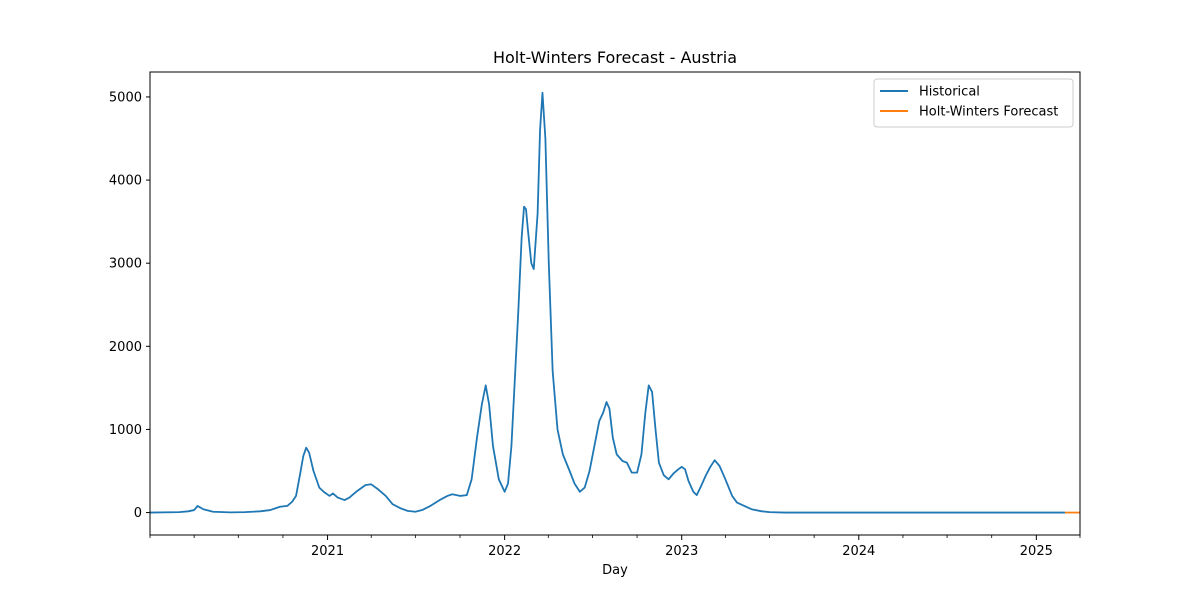 This screenshot has width=1200, height=600. What do you see at coordinates (125, 97) in the screenshot?
I see `y-tick-label: 5000` at bounding box center [125, 97].